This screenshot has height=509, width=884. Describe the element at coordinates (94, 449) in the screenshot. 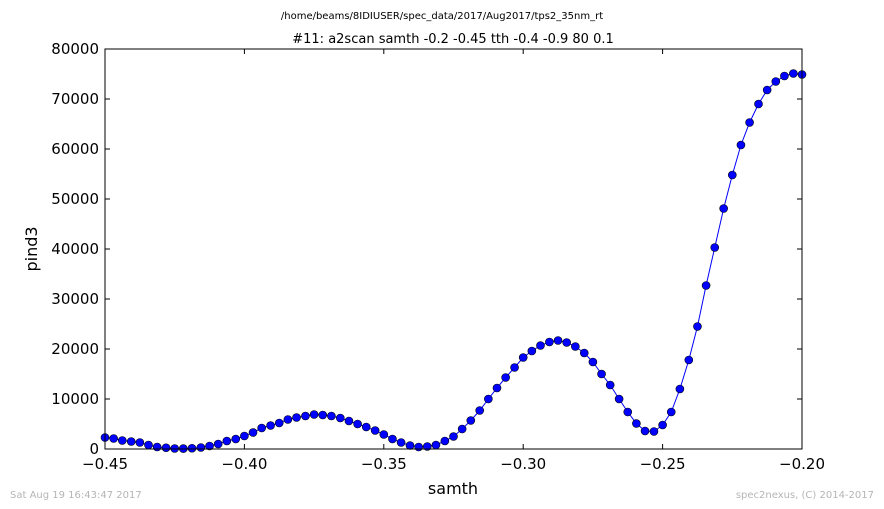

I see `y-tick-label: 0` at that location.